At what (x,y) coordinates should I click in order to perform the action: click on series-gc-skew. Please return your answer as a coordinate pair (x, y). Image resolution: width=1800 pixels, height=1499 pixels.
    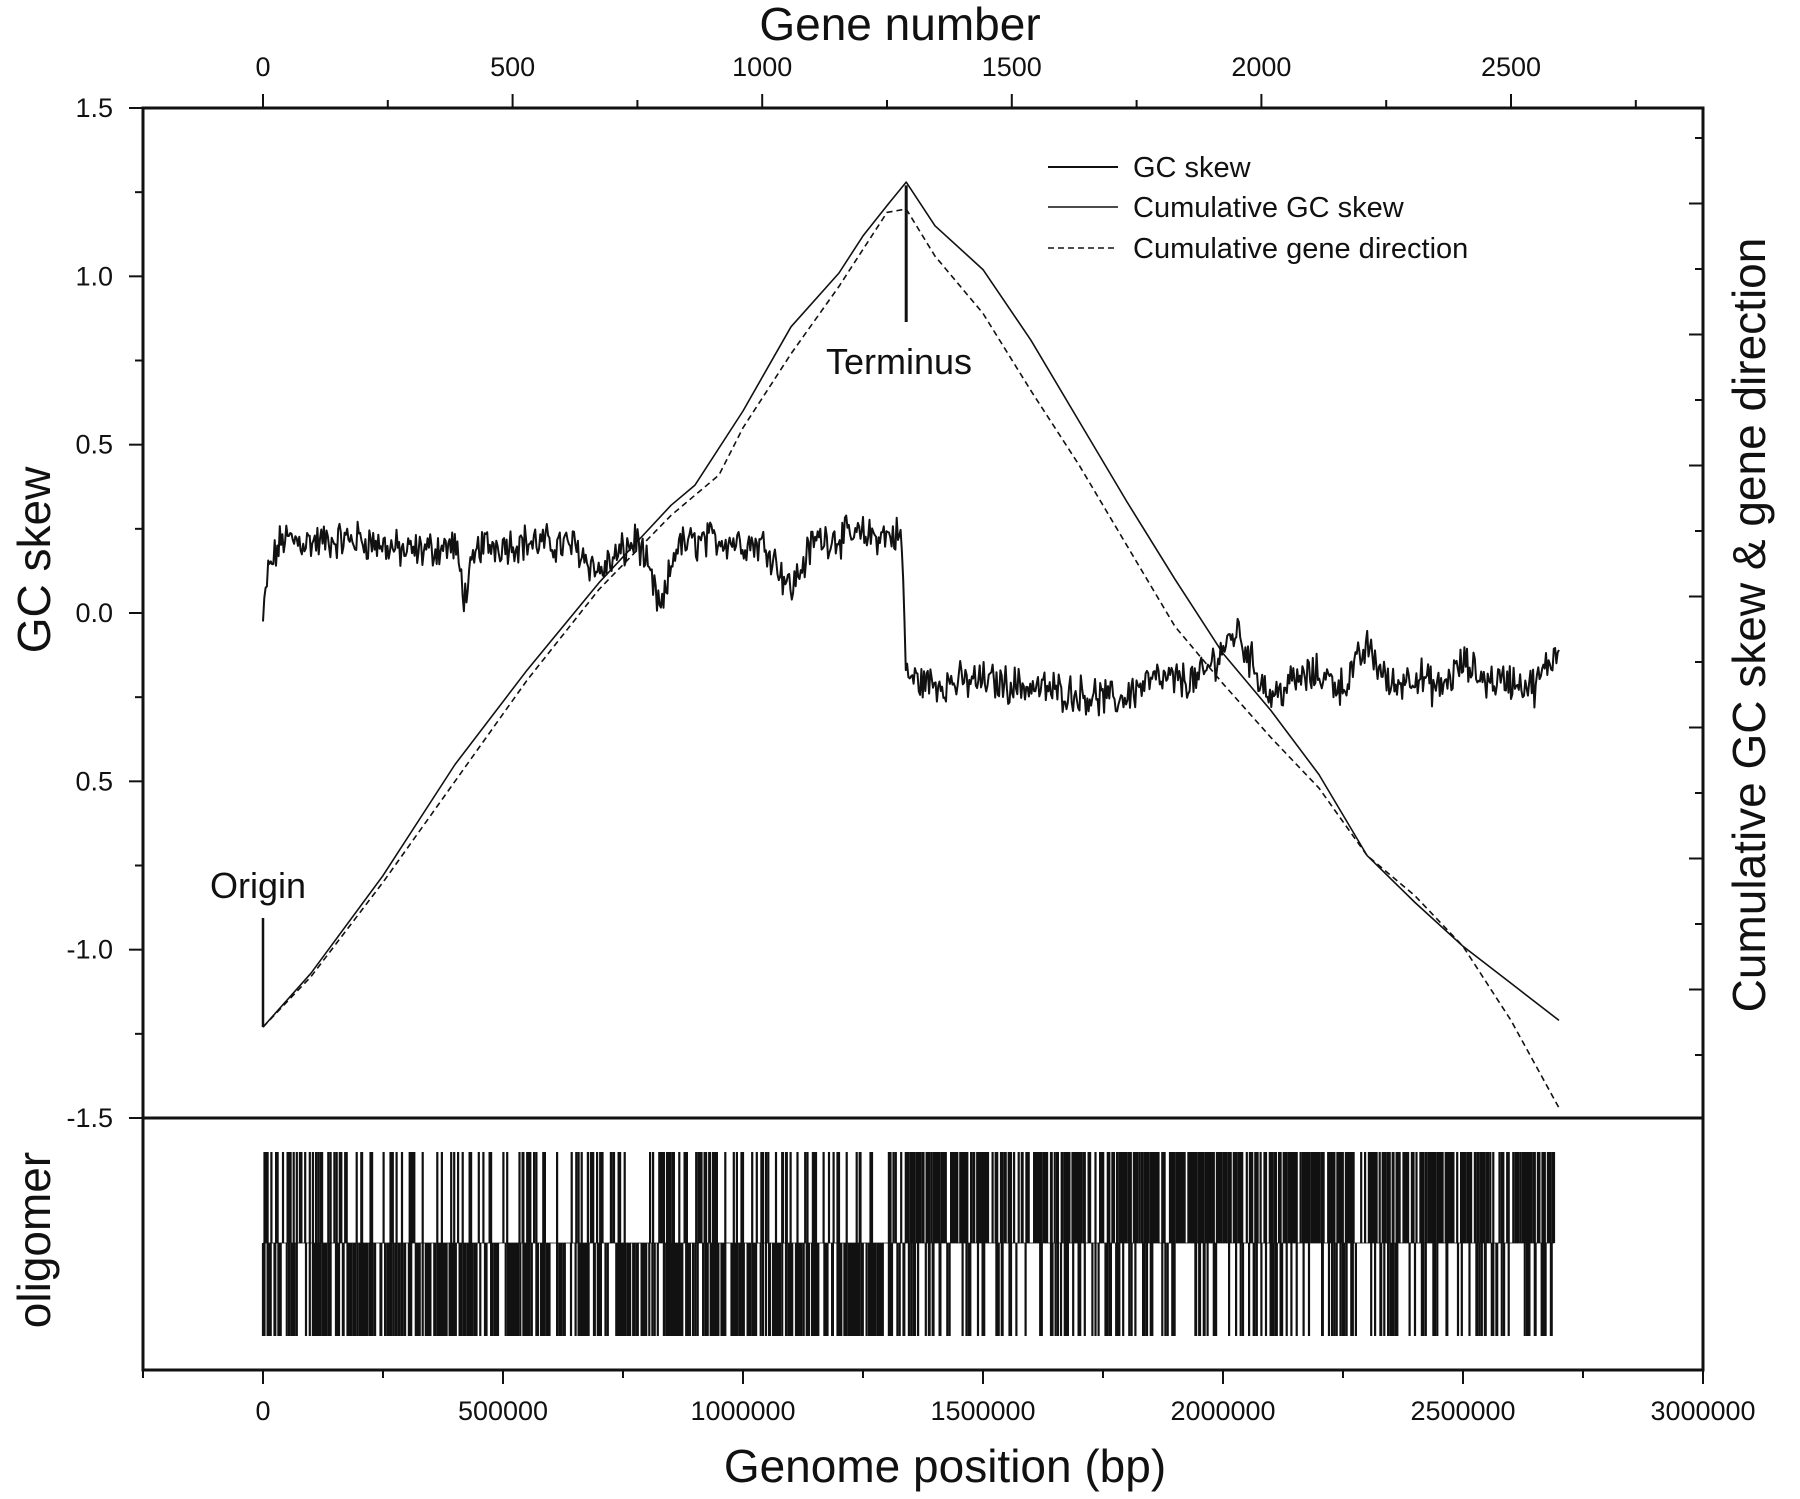
    Looking at the image, I should click on (911, 615).